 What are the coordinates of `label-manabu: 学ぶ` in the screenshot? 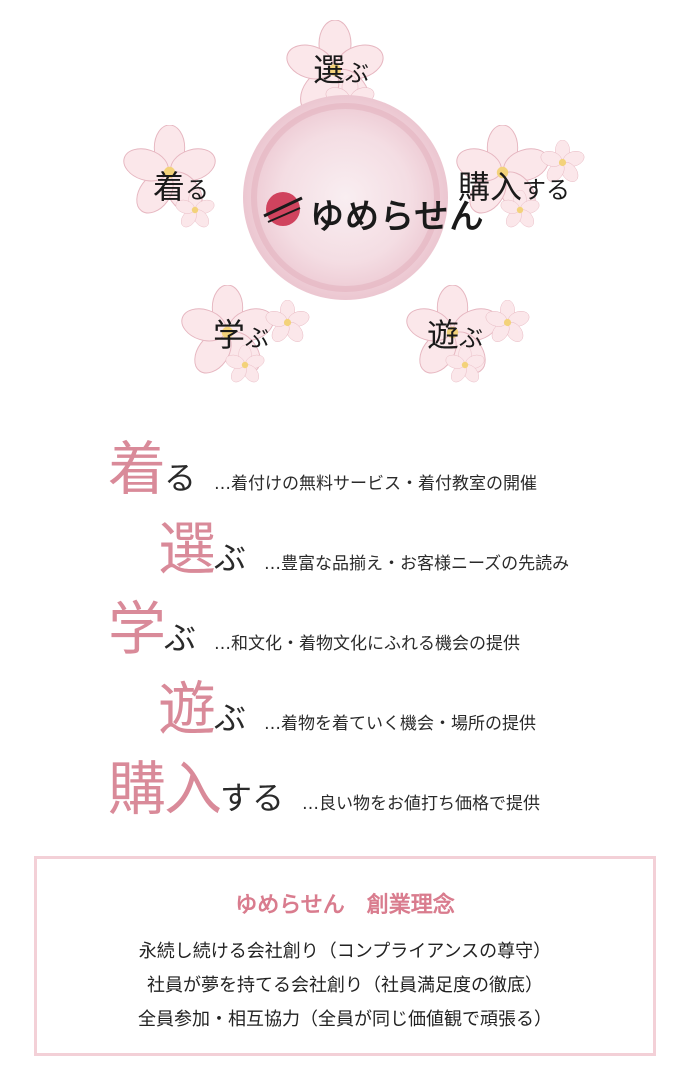 It's located at (241, 335).